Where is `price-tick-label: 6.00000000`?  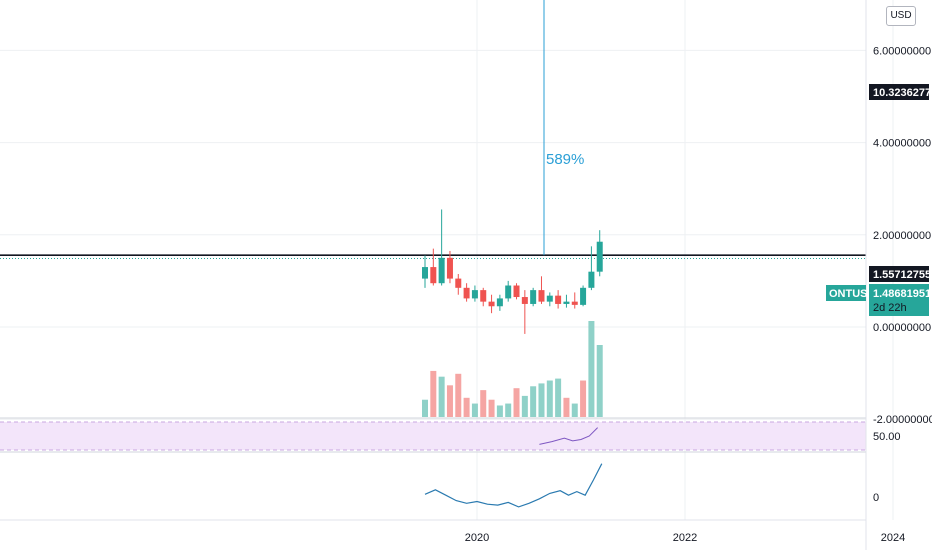
price-tick-label: 6.00000000 is located at coordinates (902, 51).